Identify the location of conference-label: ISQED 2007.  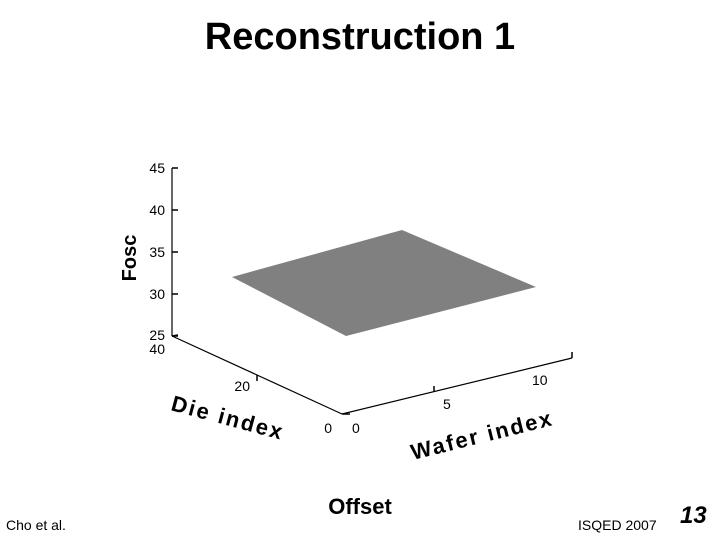
(617, 525).